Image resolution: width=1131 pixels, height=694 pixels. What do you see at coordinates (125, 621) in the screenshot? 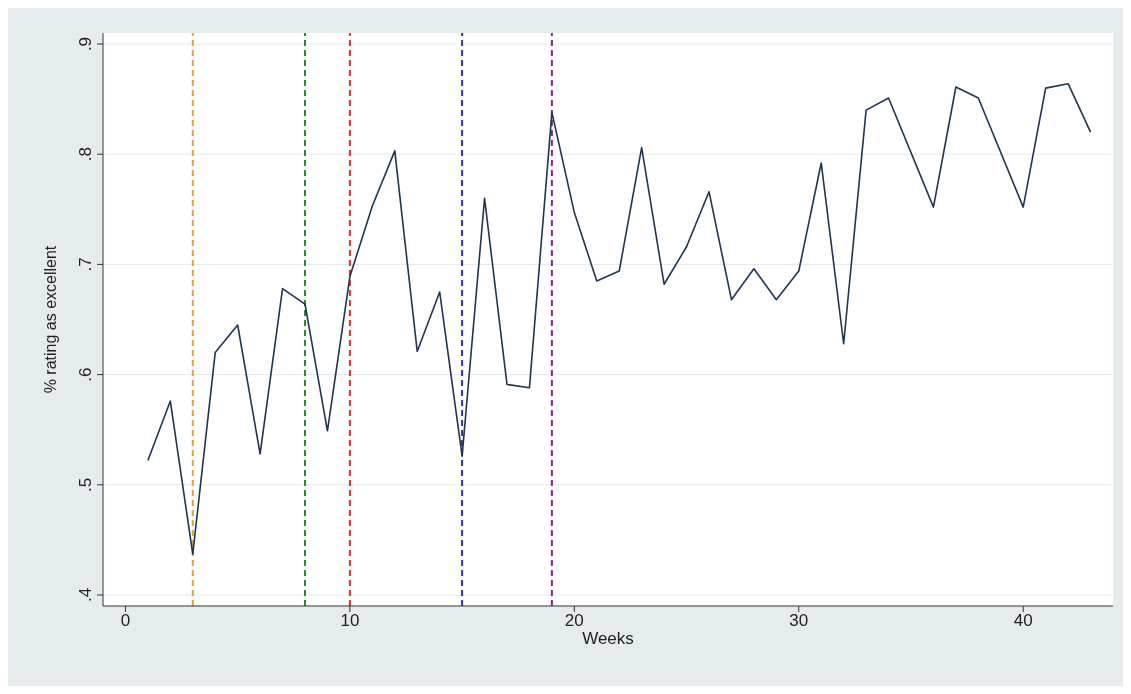
I see `x-tick-label: 0` at bounding box center [125, 621].